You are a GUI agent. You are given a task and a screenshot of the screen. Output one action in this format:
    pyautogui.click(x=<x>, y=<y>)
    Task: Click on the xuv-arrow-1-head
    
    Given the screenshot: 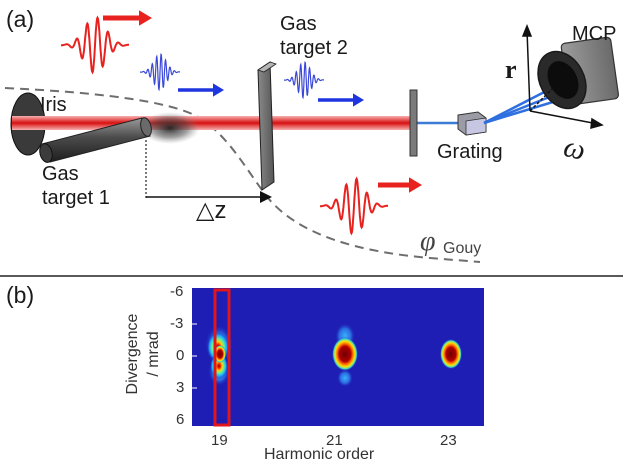 What is the action you would take?
    pyautogui.click(x=218, y=90)
    